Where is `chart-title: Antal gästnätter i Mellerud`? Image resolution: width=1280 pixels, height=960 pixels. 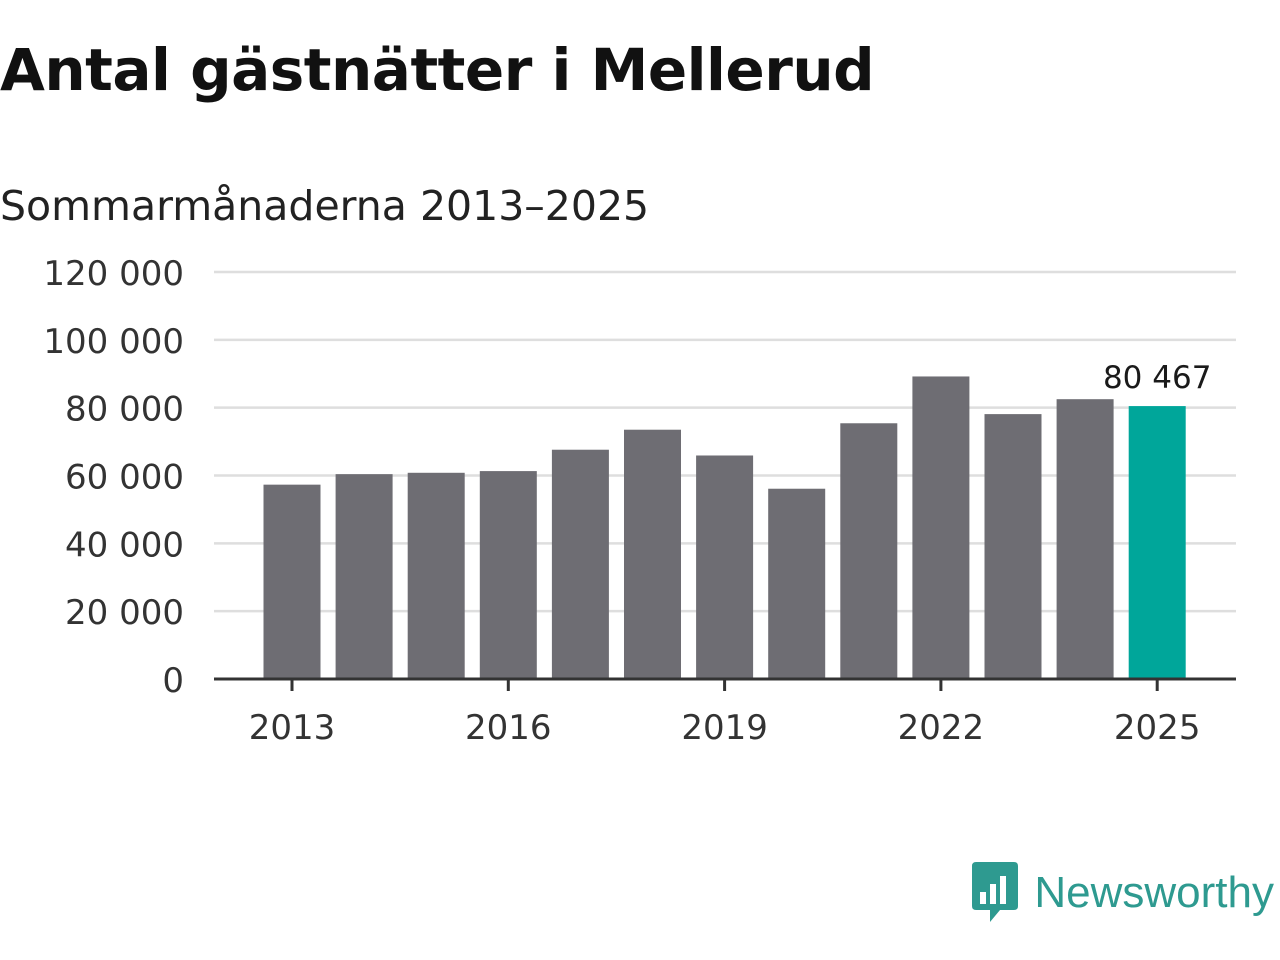
chart-title: Antal gästnätter i Mellerud is located at coordinates (437, 70).